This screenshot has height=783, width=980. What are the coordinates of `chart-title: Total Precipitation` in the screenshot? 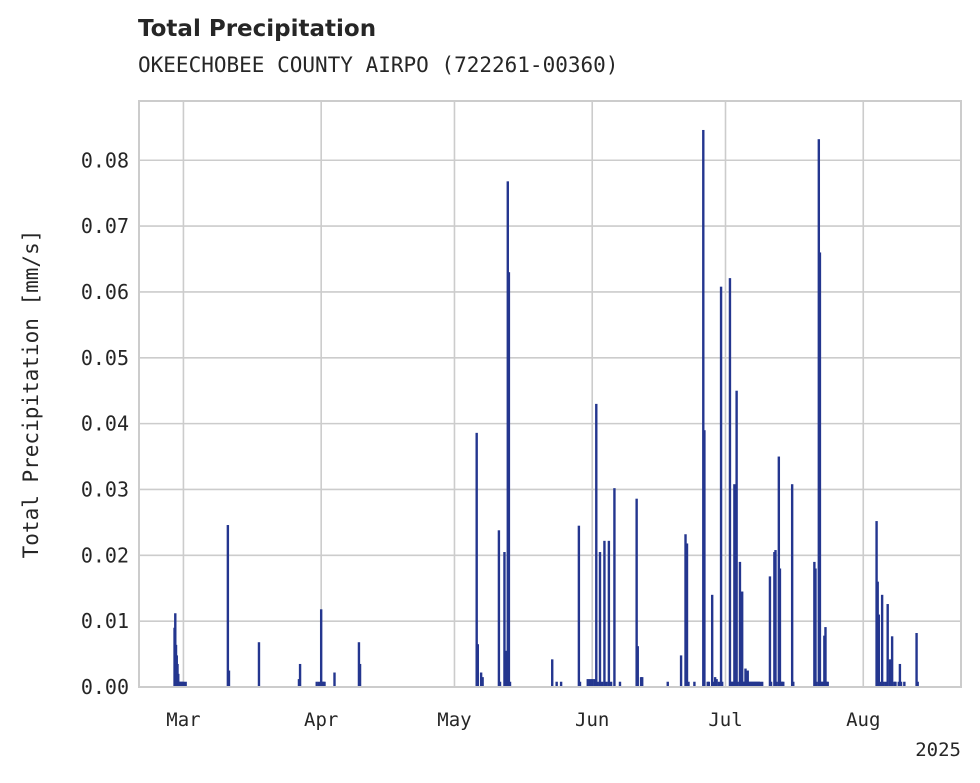 It's located at (257, 29).